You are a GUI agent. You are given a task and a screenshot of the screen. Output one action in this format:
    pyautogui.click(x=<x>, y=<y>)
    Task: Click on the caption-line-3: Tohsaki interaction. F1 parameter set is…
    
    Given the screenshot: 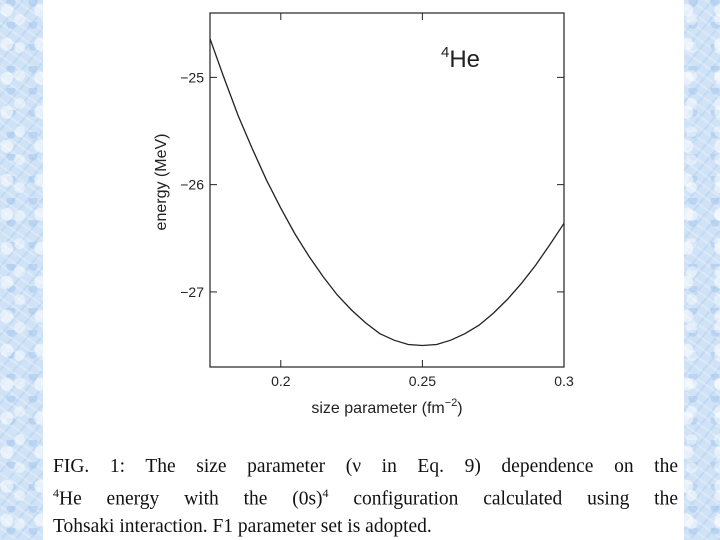 What is the action you would take?
    pyautogui.click(x=242, y=526)
    